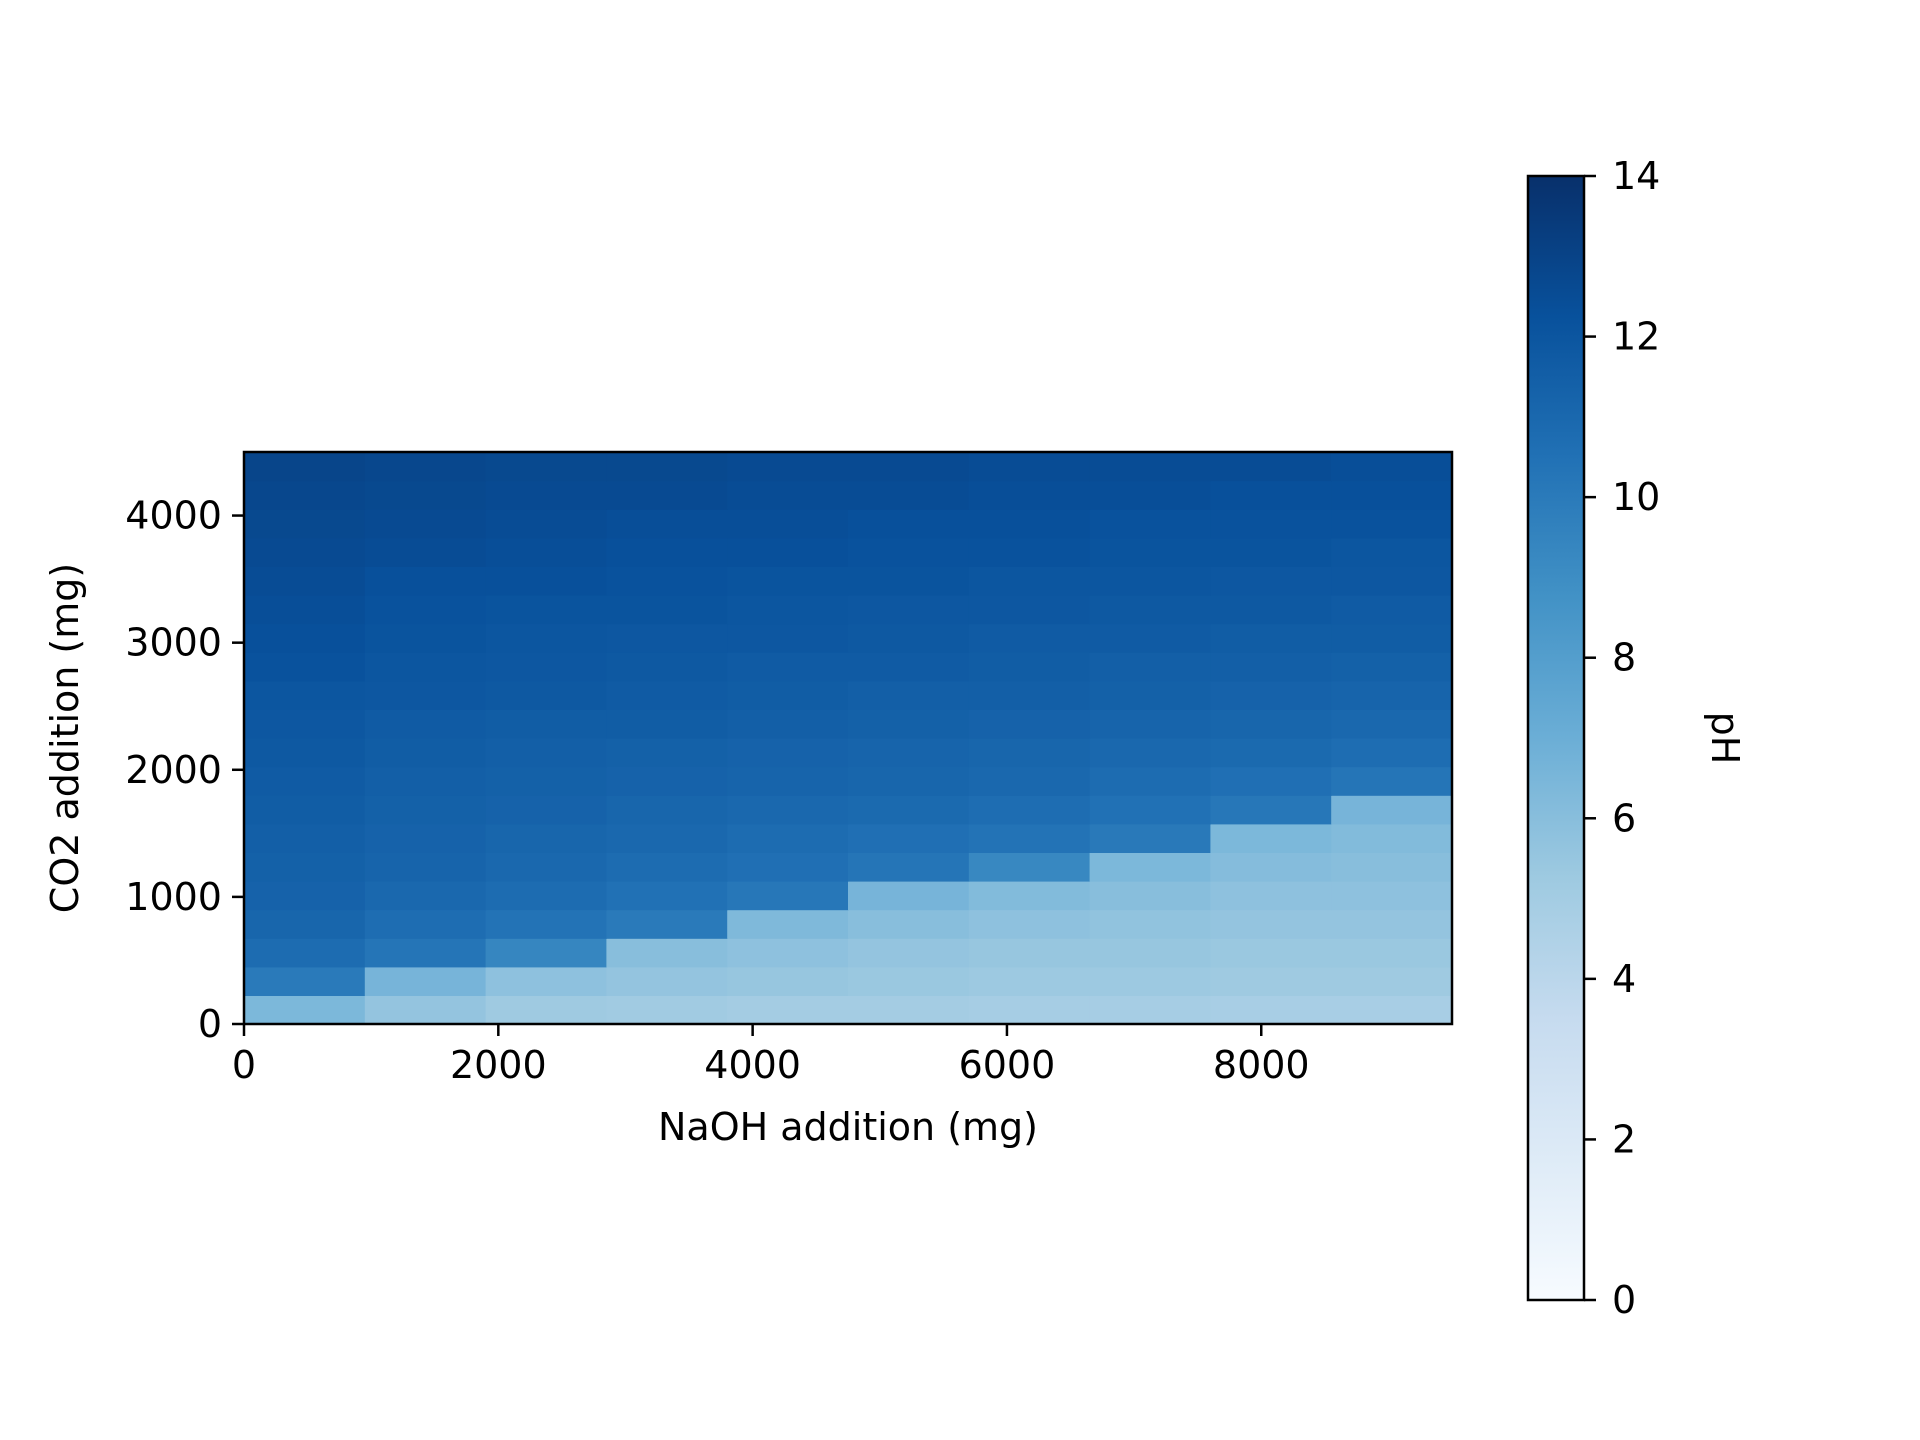  Describe the element at coordinates (1624, 658) in the screenshot. I see `colorbar-tick-label: 8` at that location.